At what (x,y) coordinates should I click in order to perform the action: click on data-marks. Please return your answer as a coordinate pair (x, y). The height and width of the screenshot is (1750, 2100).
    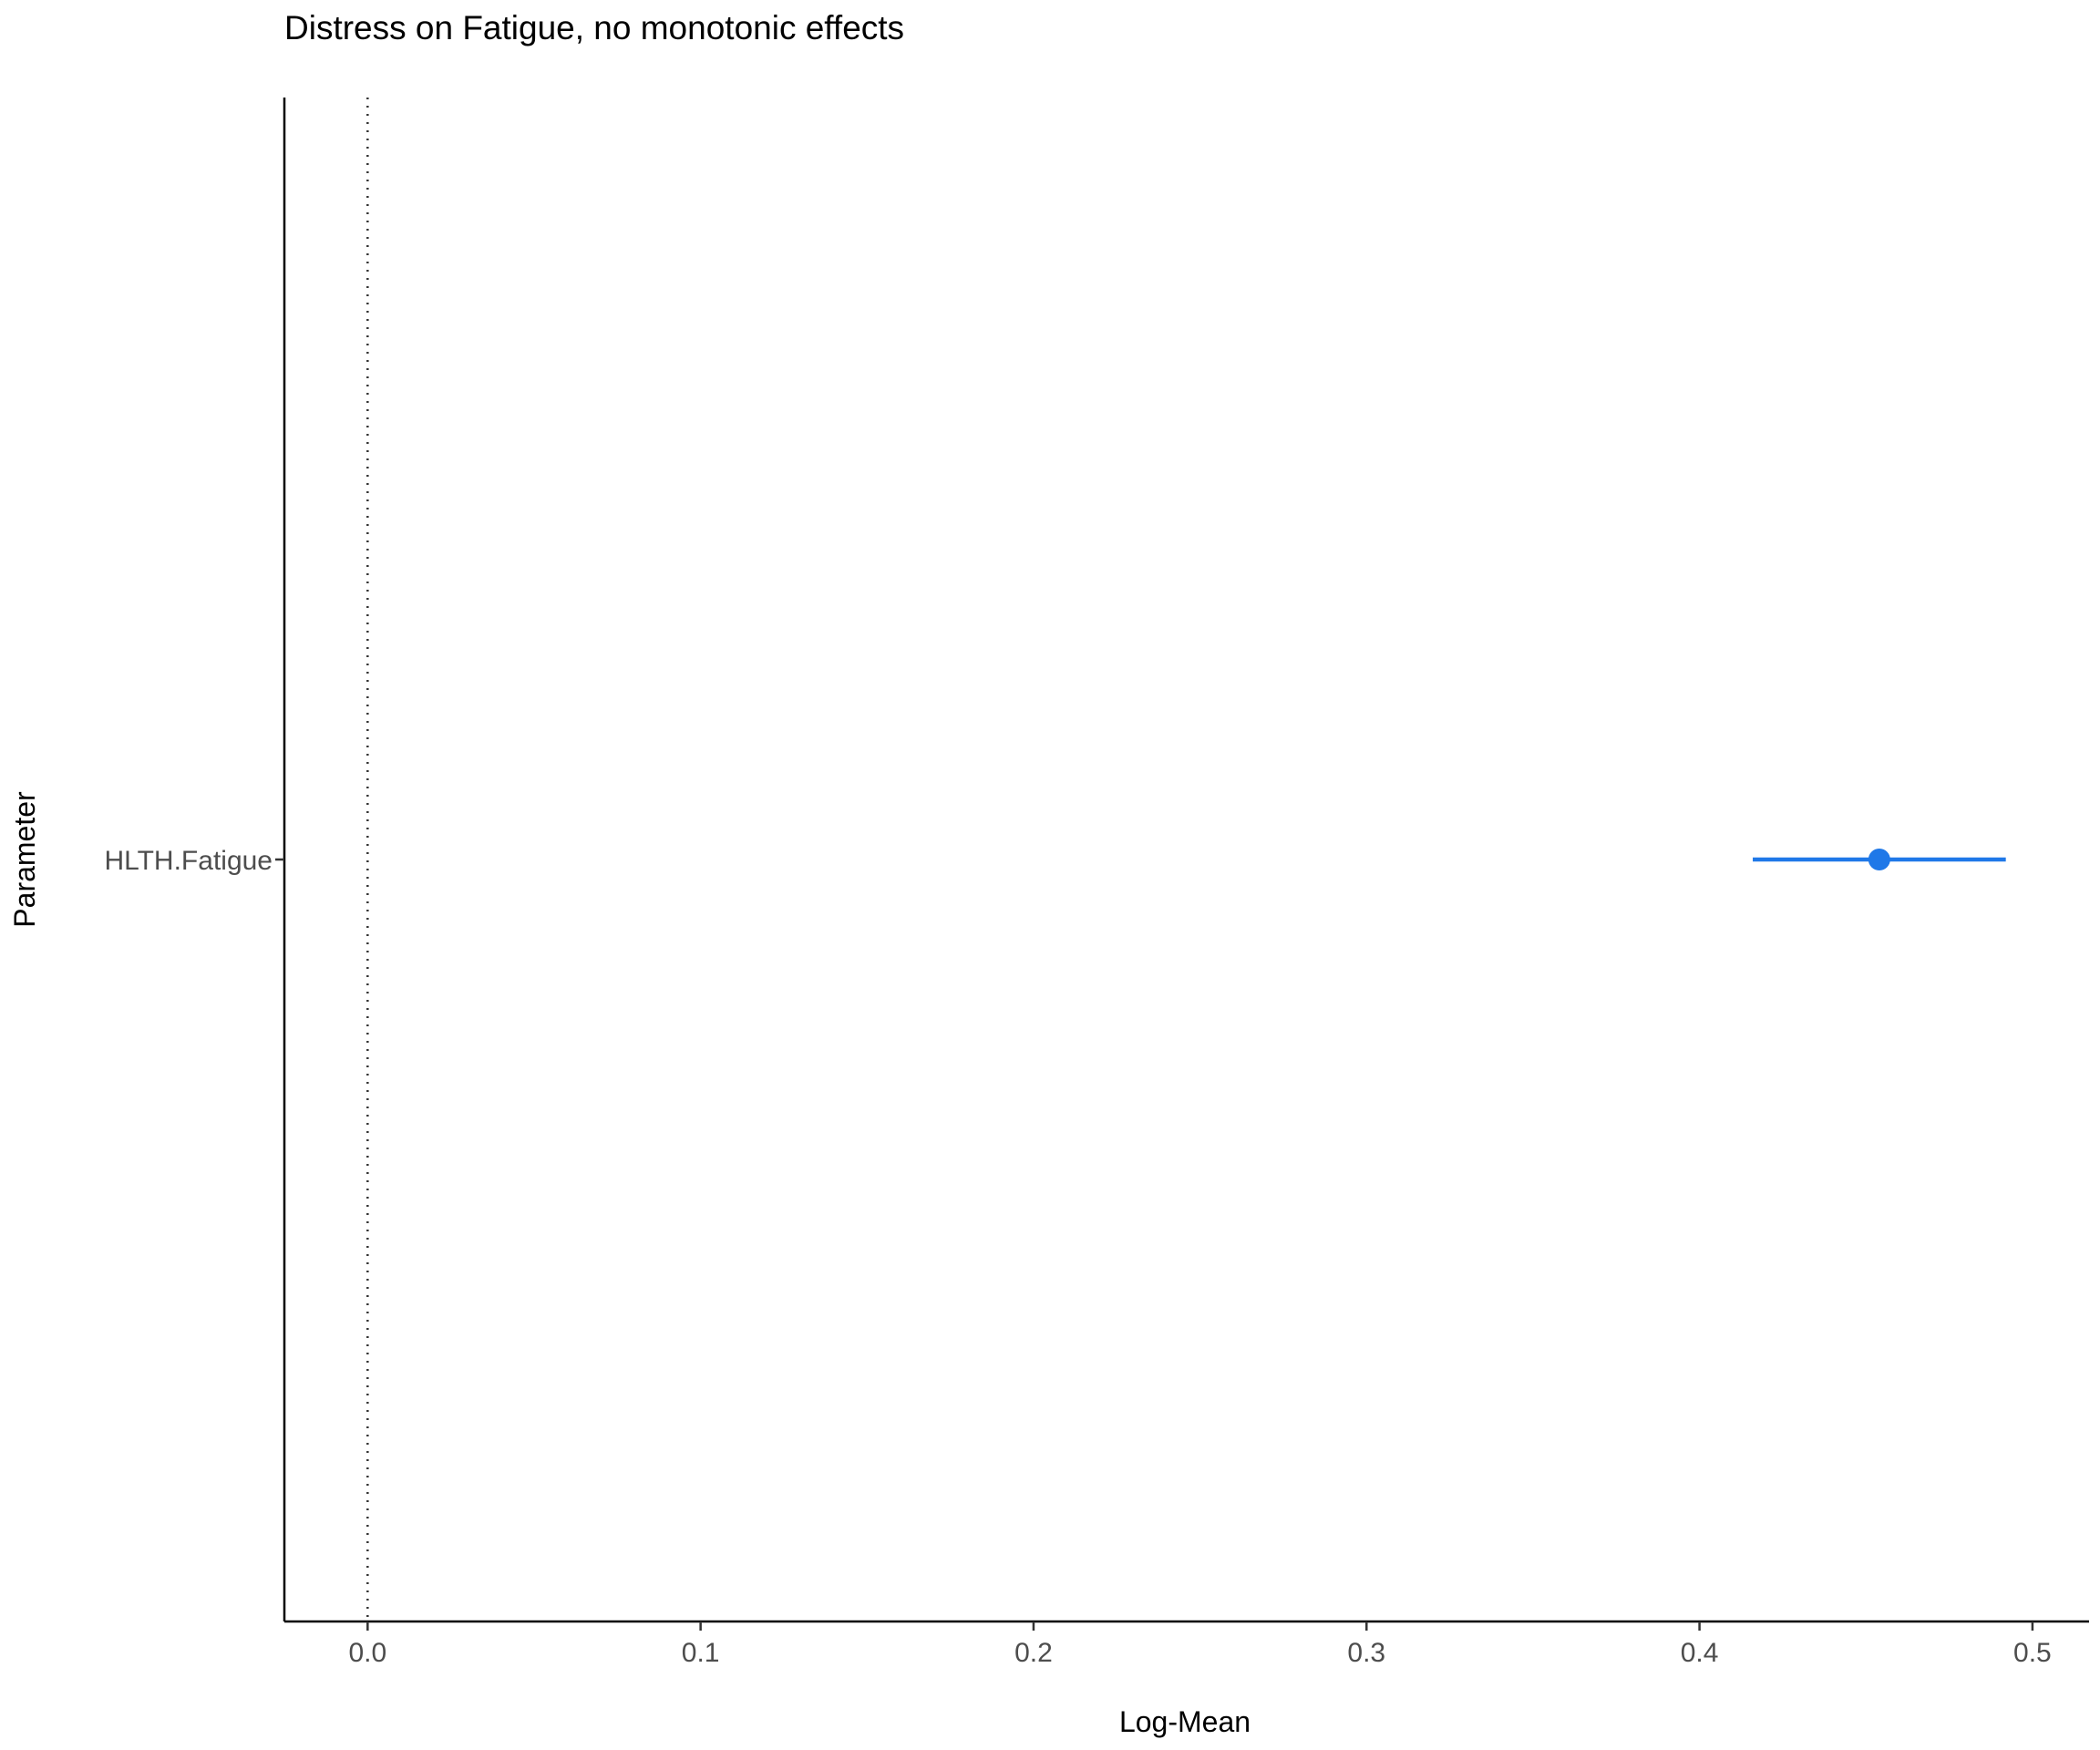
    Looking at the image, I should click on (1879, 860).